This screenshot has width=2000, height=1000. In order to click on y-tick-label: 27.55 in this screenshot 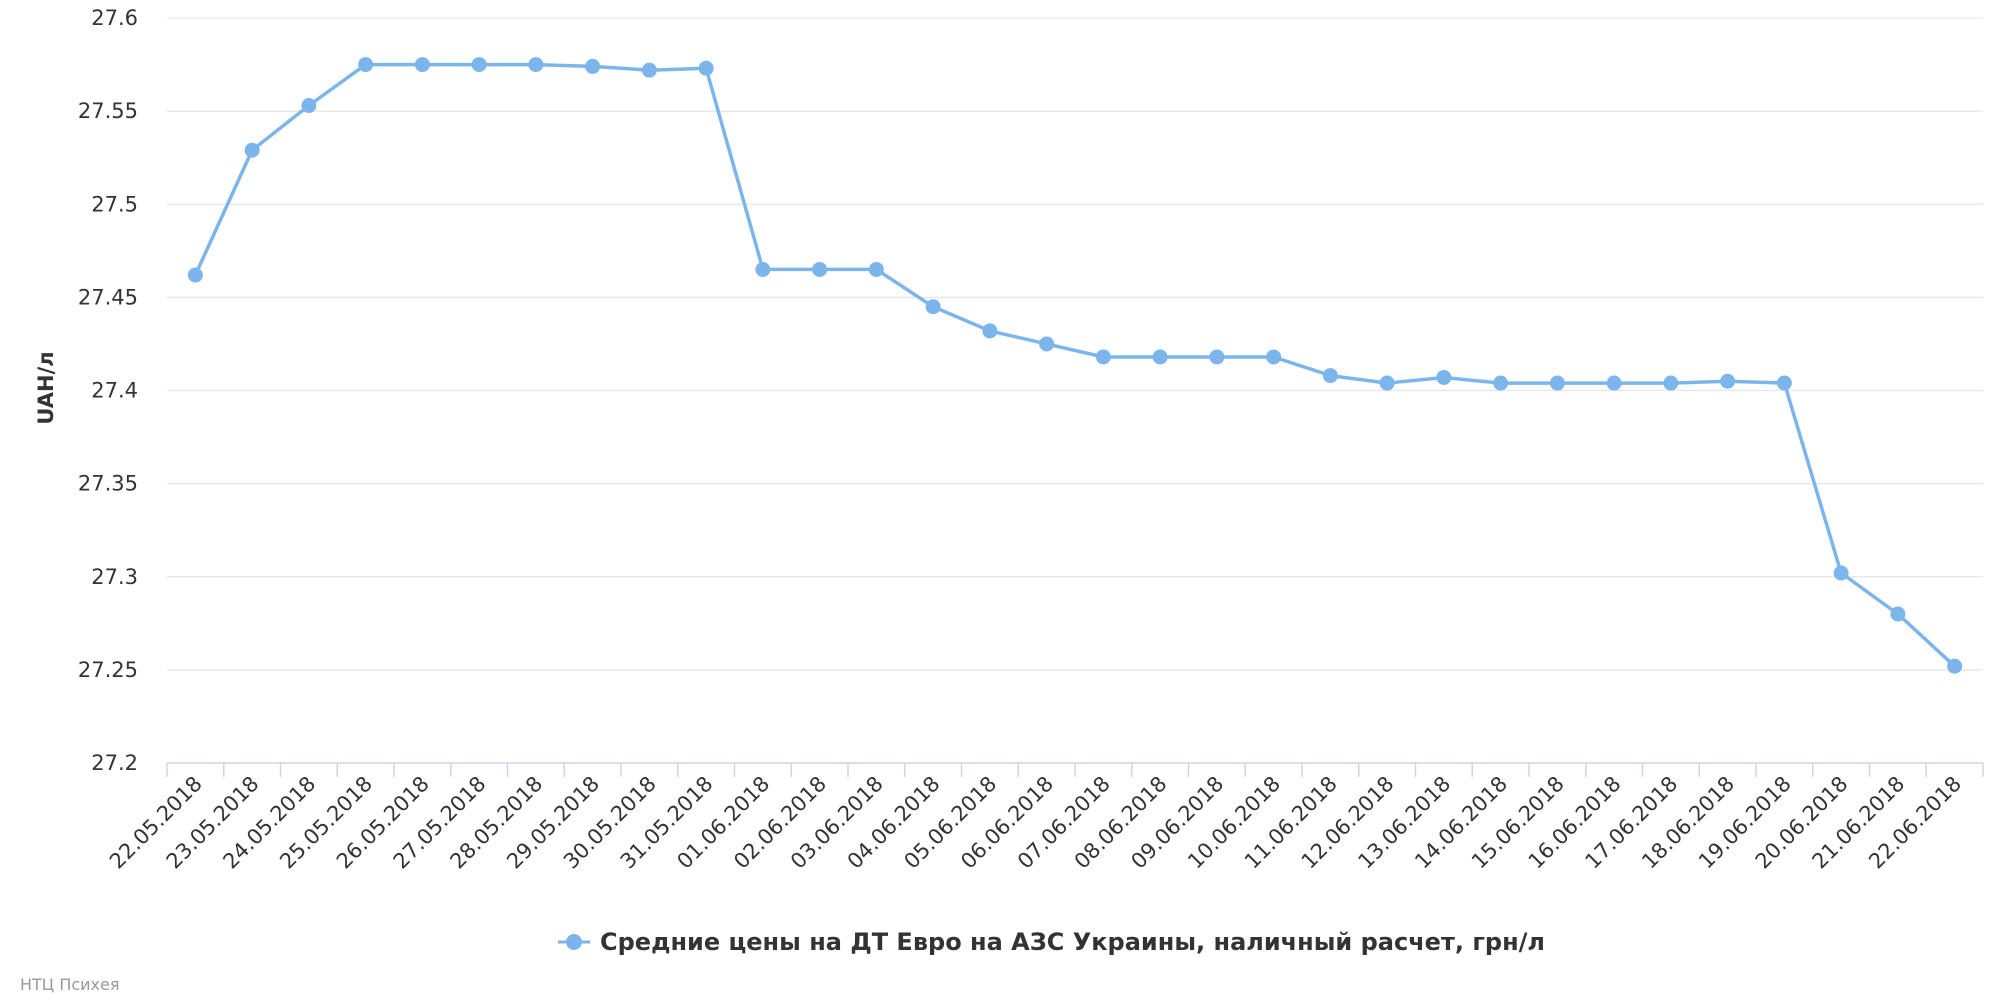, I will do `click(108, 111)`.